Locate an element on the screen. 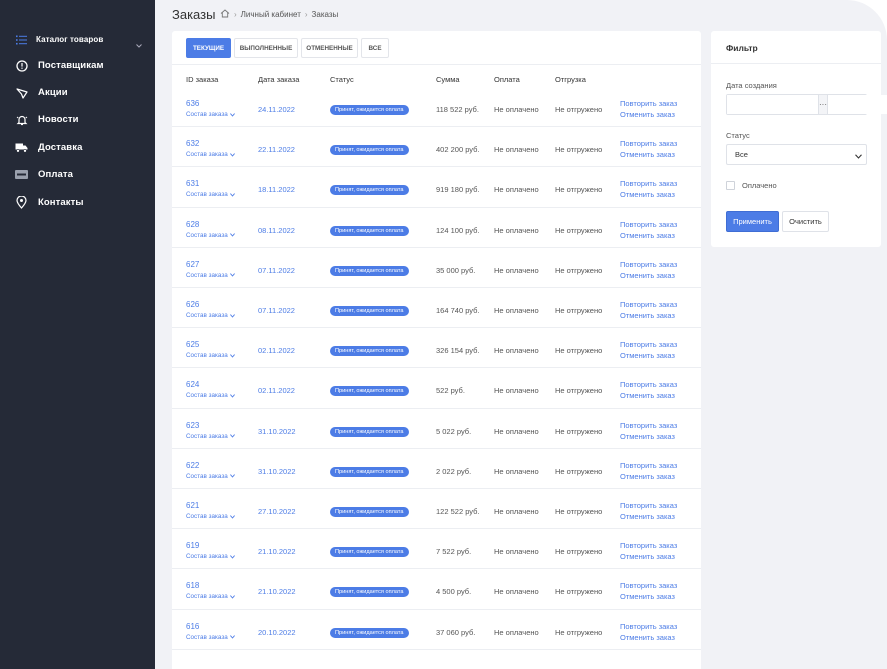 The image size is (887, 669). order-id-link: 624 is located at coordinates (193, 385).